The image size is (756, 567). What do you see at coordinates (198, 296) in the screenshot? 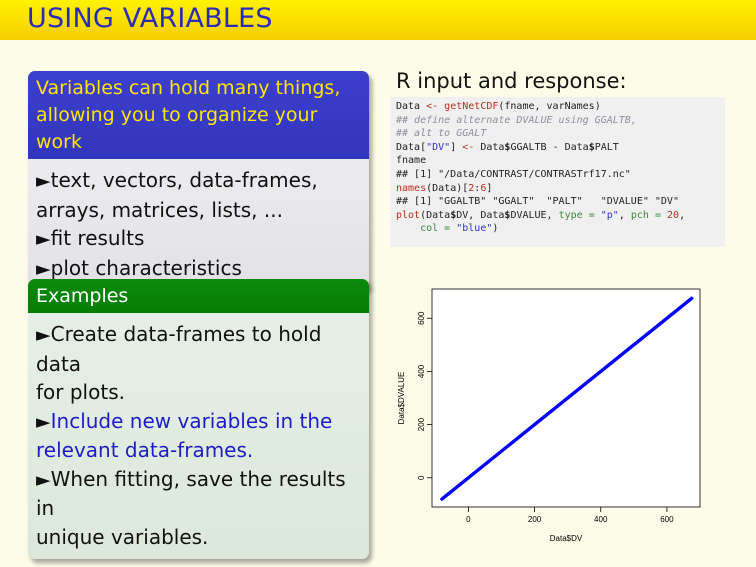
I see `examples-block-header: Examples` at bounding box center [198, 296].